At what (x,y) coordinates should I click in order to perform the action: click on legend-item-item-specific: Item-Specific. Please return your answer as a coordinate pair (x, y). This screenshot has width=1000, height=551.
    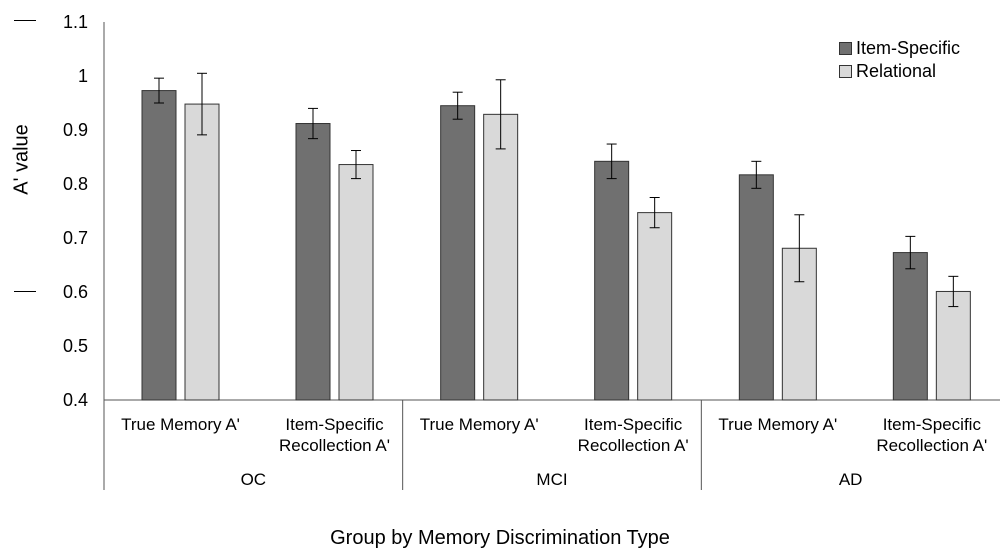
    Looking at the image, I should click on (899, 48).